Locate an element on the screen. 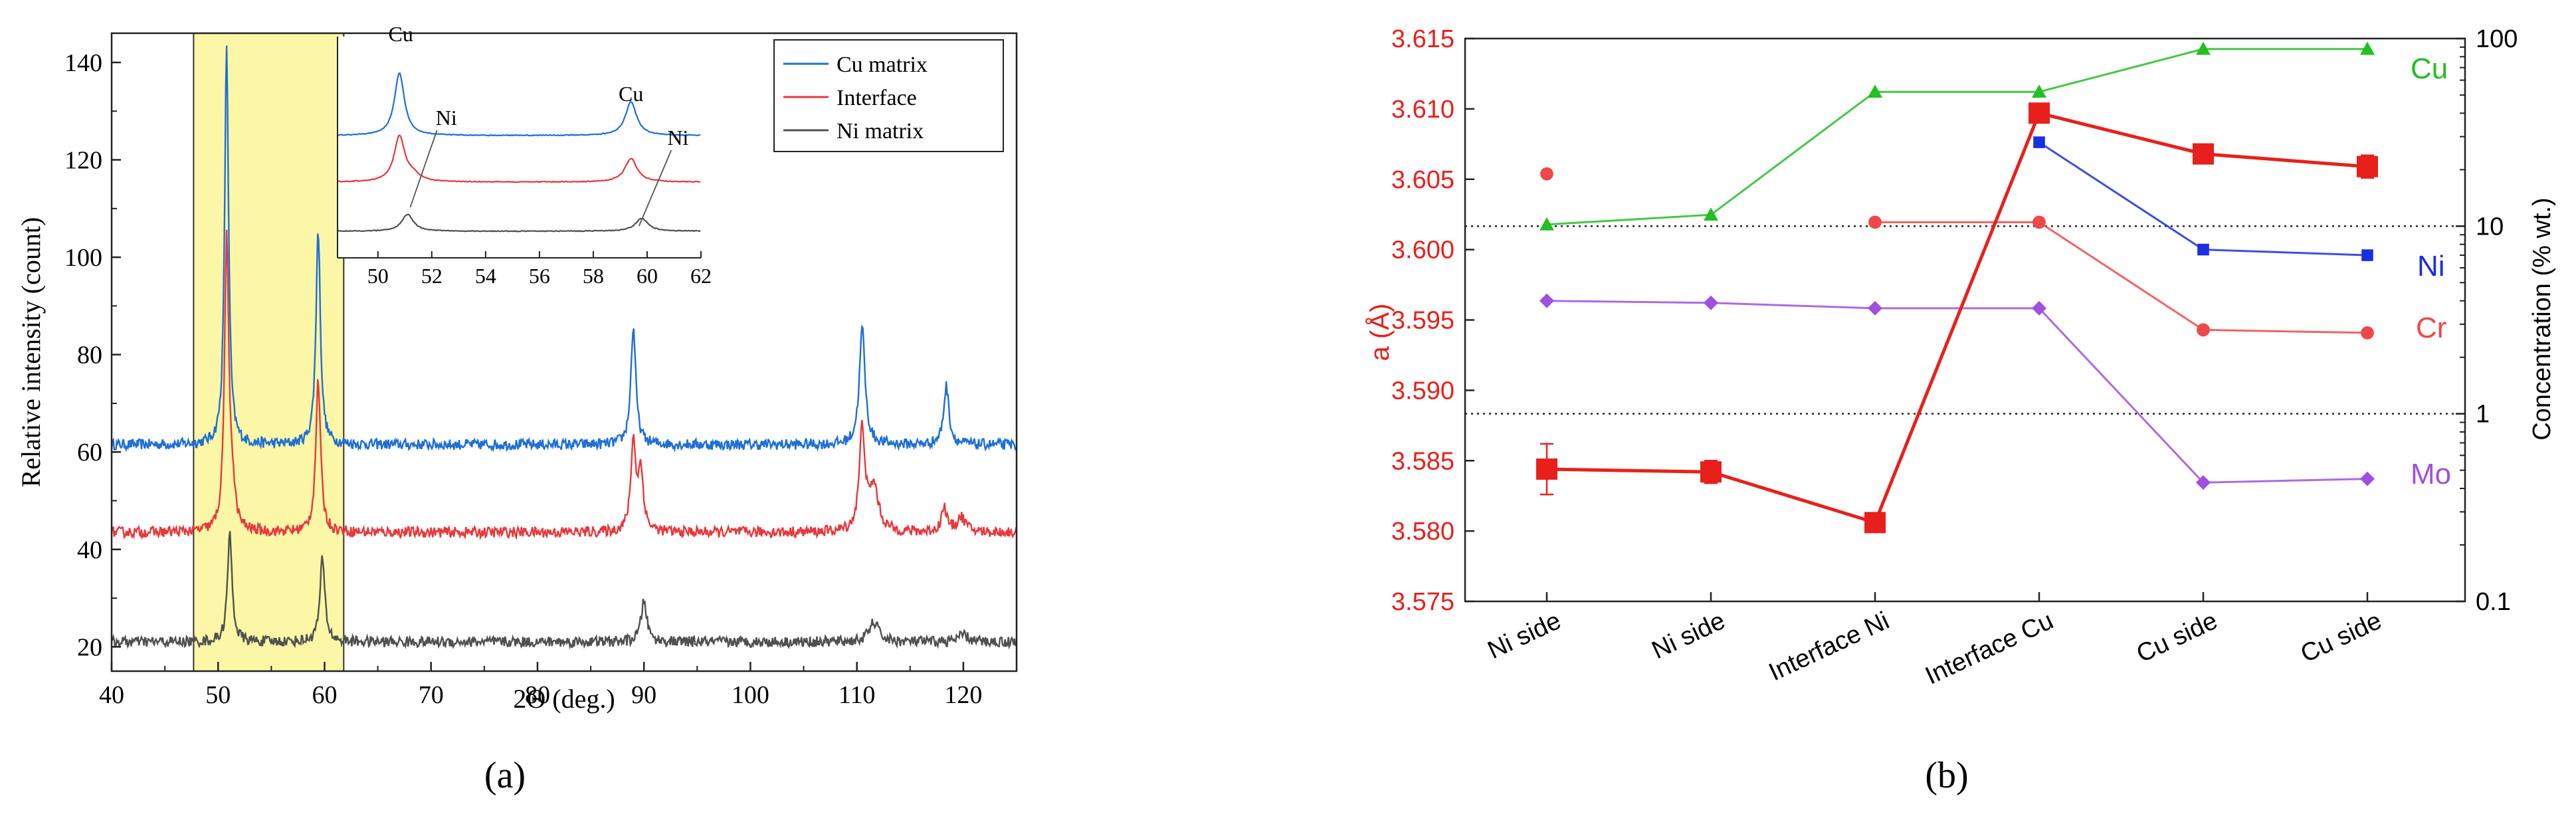 This screenshot has height=822, width=2576. xrd-x-tick-label: 110 is located at coordinates (858, 695).